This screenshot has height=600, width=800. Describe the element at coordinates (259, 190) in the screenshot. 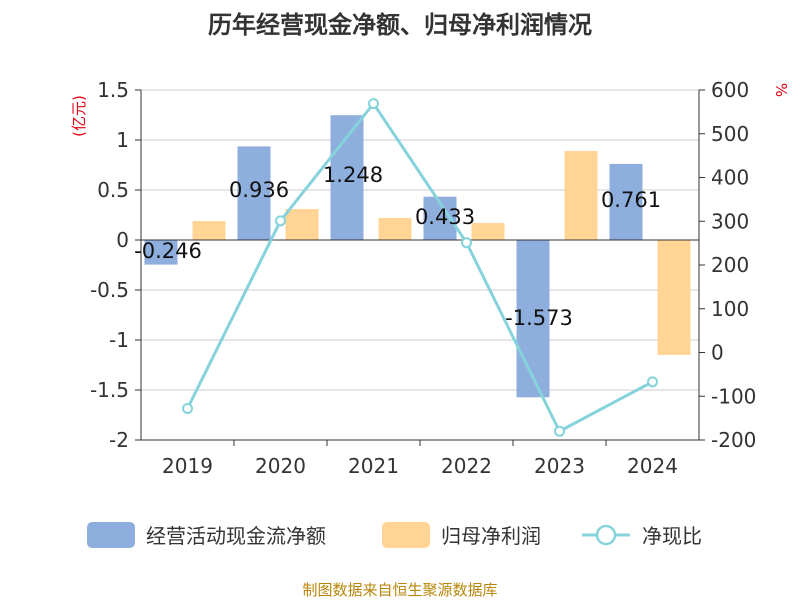

I see `cash-flow-data-label: 0.936` at that location.